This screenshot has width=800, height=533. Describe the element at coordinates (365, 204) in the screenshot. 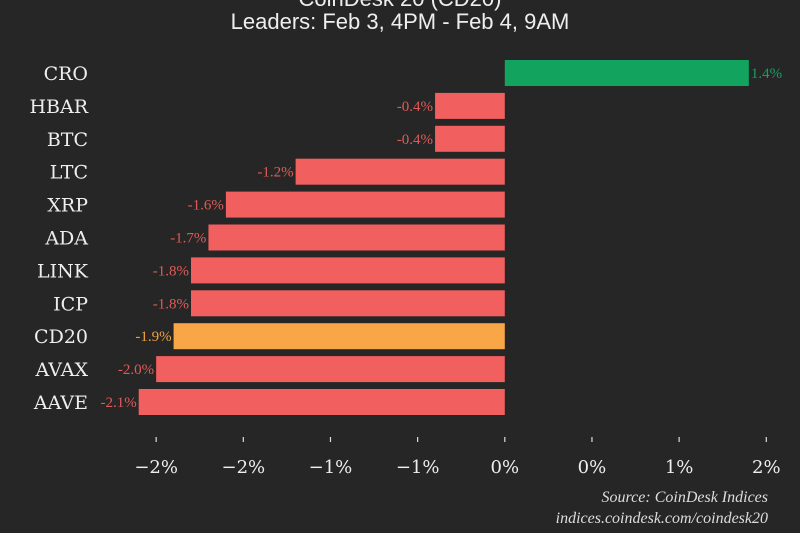

I see `bar-xrp` at that location.